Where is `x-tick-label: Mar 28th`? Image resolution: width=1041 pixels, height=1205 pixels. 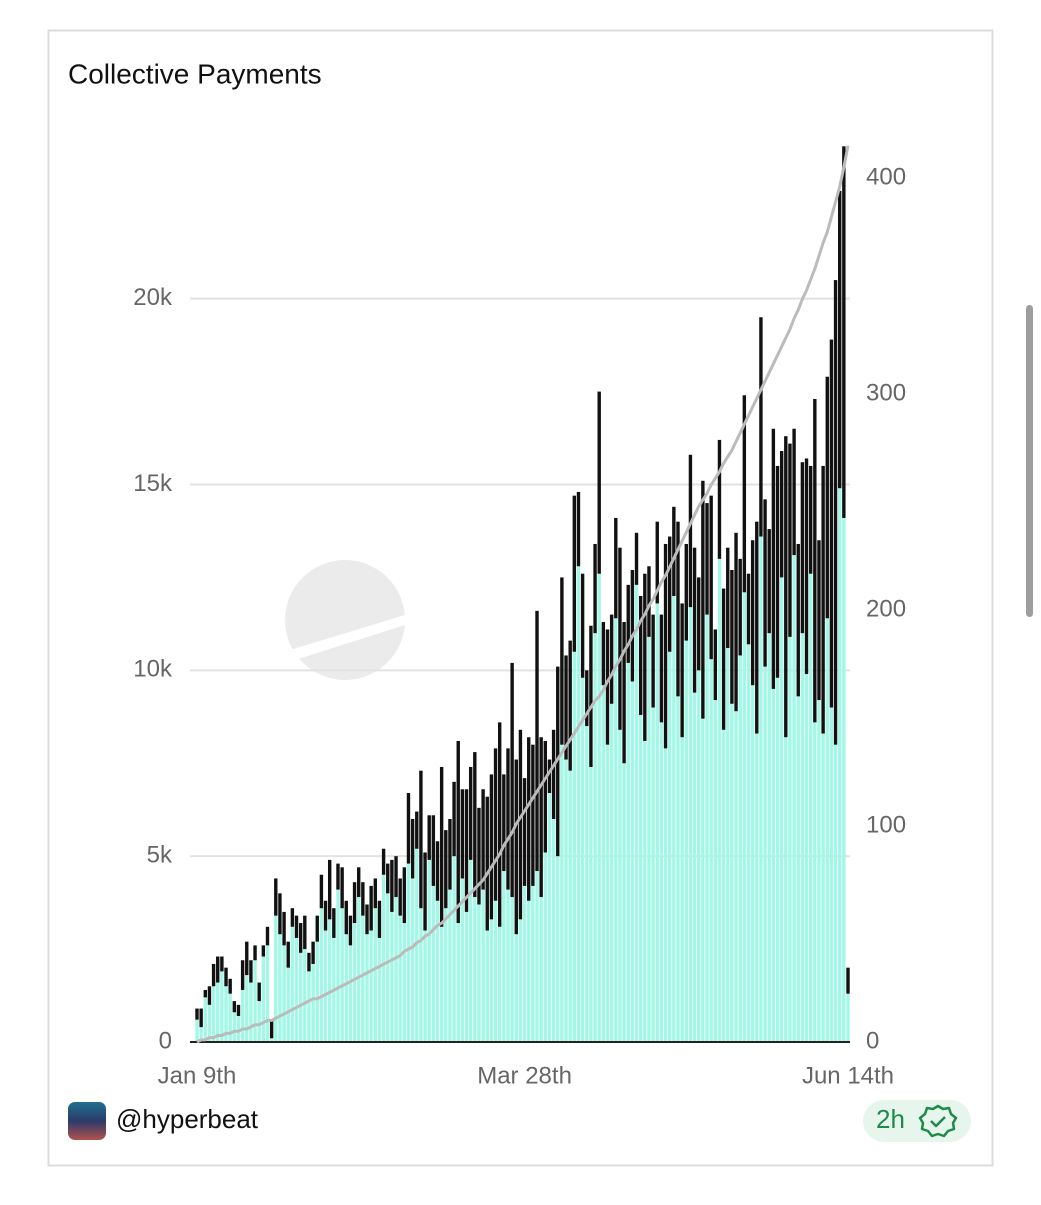
x-tick-label: Mar 28th is located at coordinates (524, 1075).